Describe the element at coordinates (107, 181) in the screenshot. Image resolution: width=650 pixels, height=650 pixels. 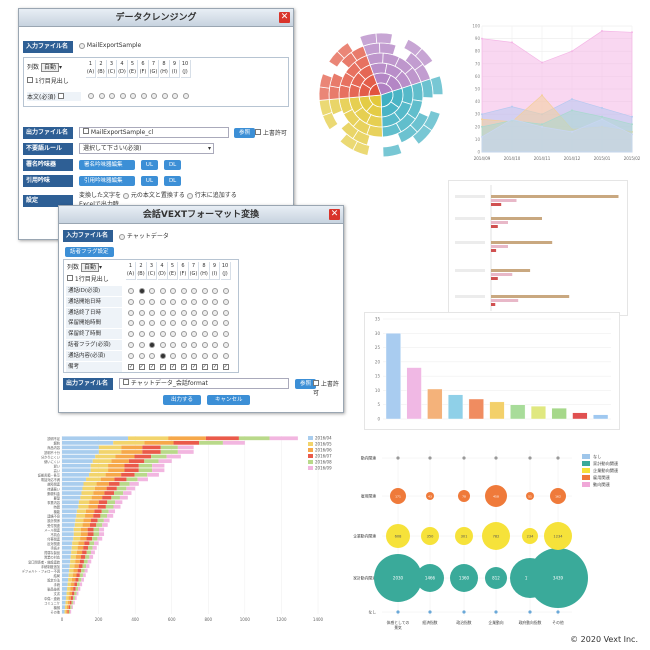
I see `quote-edit-button: 引用吟味器編集` at that location.